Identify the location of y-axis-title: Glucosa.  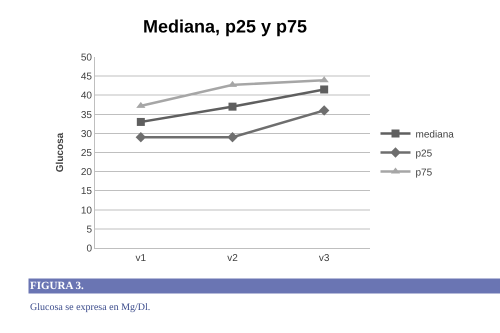
(60, 152).